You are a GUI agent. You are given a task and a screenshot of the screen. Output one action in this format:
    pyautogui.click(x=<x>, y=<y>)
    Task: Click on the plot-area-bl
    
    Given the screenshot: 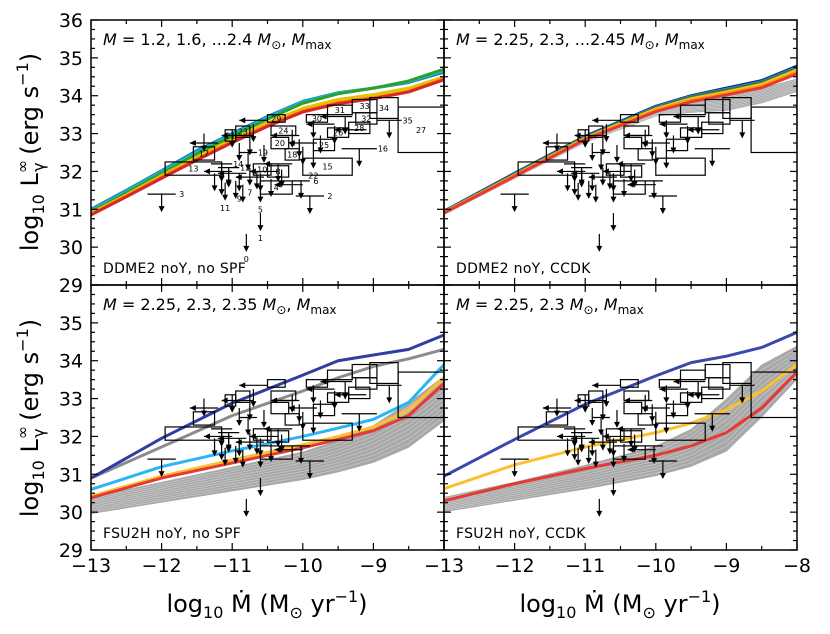 What is the action you would take?
    pyautogui.click(x=267, y=425)
    